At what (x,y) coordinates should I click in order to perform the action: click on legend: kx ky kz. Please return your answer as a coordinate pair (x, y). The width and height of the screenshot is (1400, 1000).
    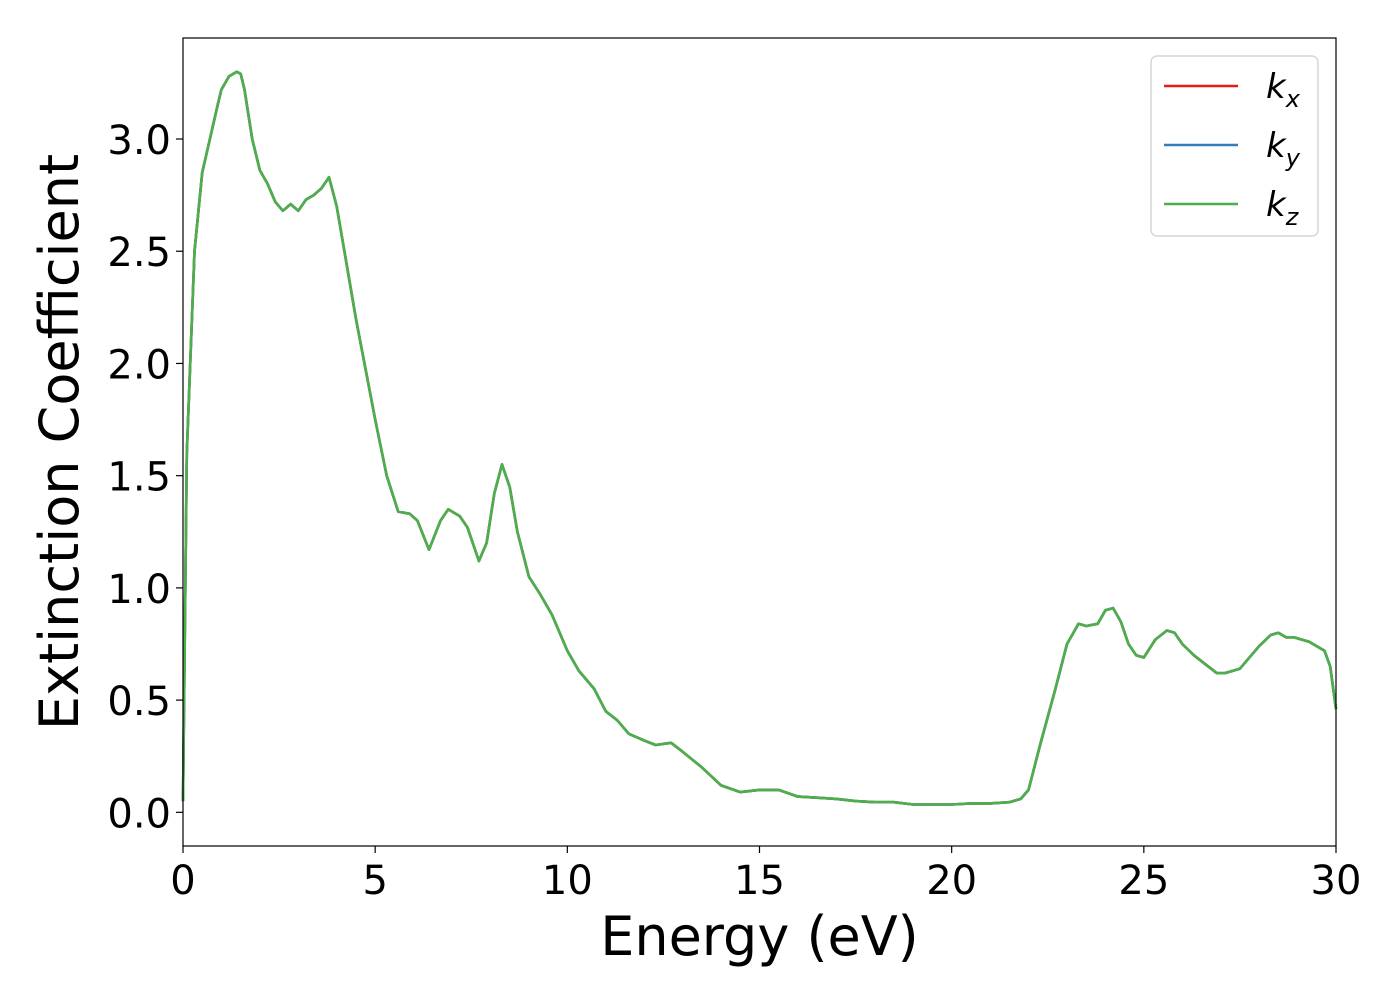
    Looking at the image, I should click on (1234, 146).